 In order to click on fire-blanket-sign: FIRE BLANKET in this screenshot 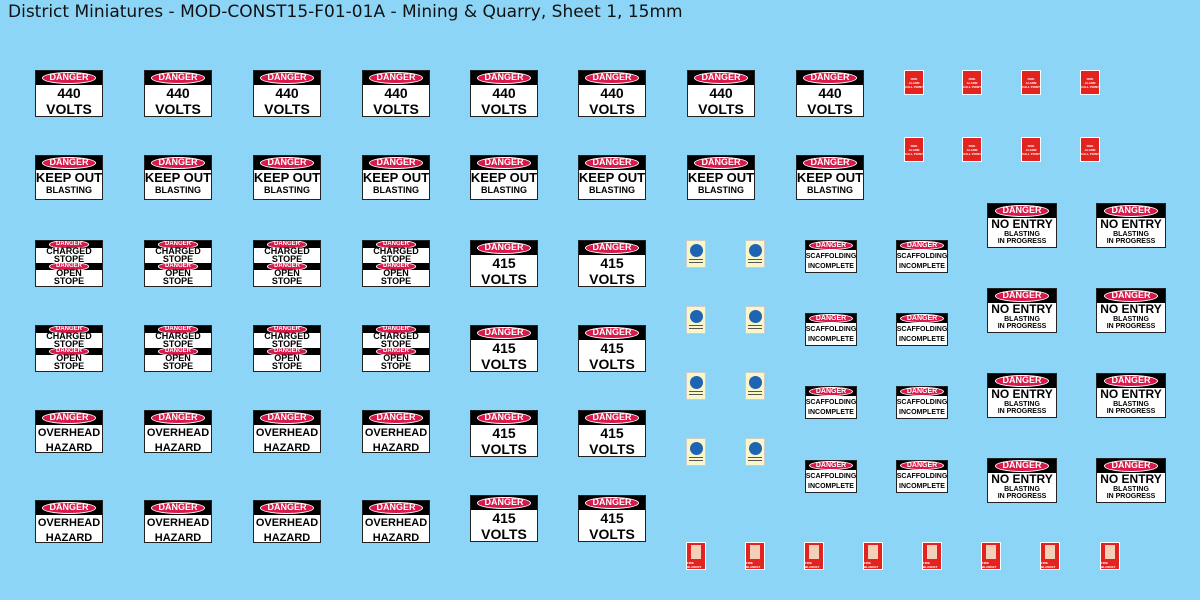, I will do `click(814, 556)`.